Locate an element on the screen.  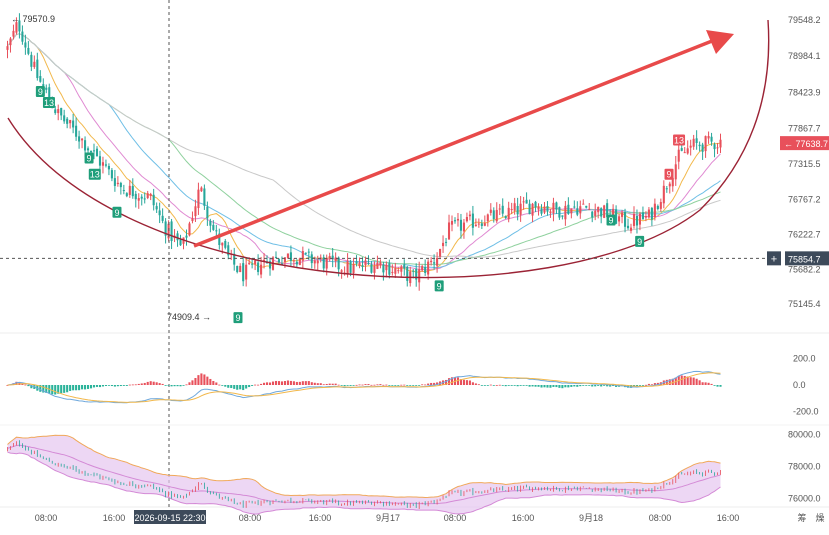
x-tick: 9月17 is located at coordinates (388, 518).